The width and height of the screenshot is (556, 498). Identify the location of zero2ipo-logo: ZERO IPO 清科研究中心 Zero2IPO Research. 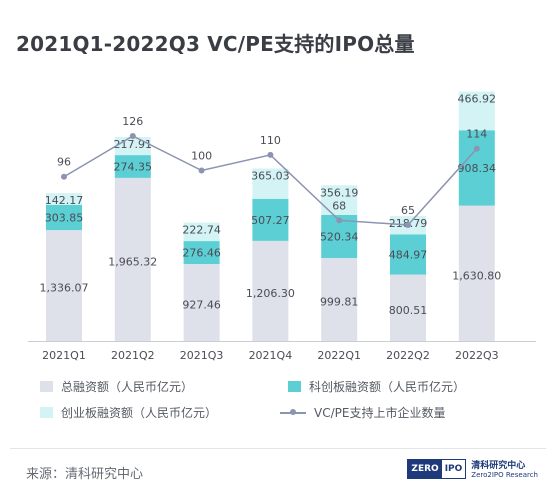
(472, 468).